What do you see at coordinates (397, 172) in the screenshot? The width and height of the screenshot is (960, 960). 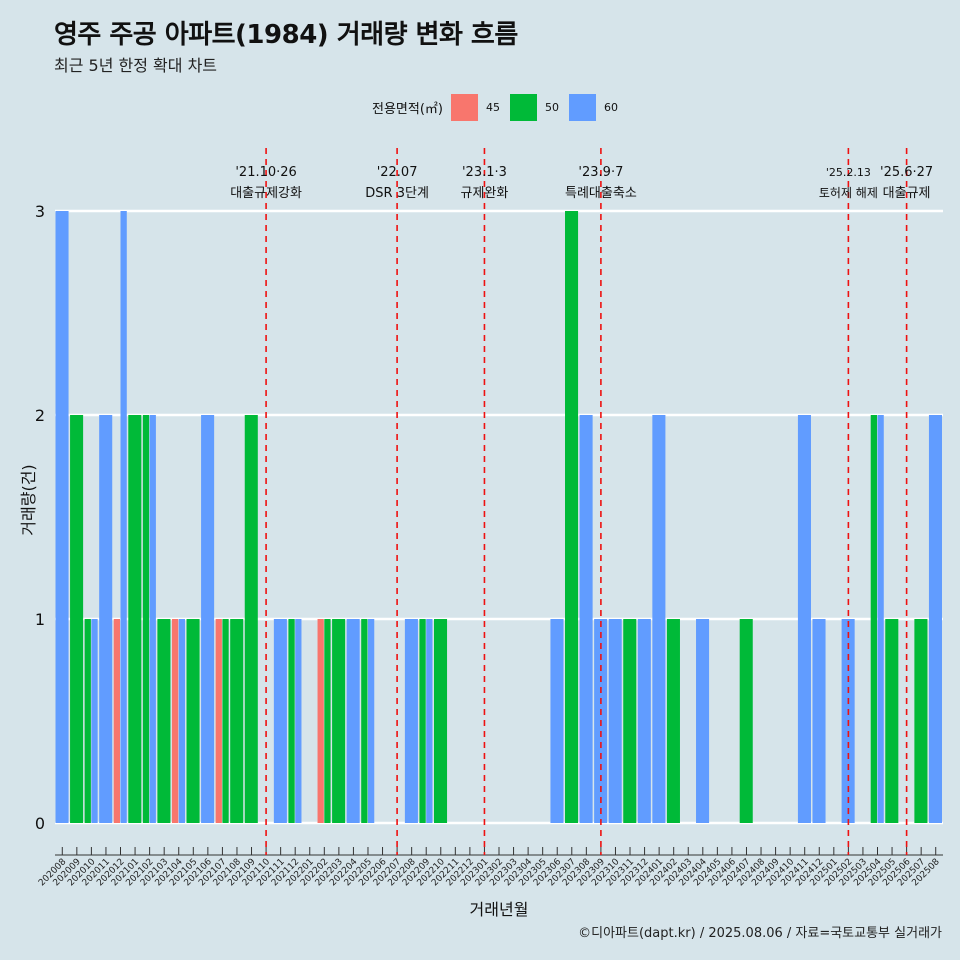 I see `event-date-label: '22.07` at bounding box center [397, 172].